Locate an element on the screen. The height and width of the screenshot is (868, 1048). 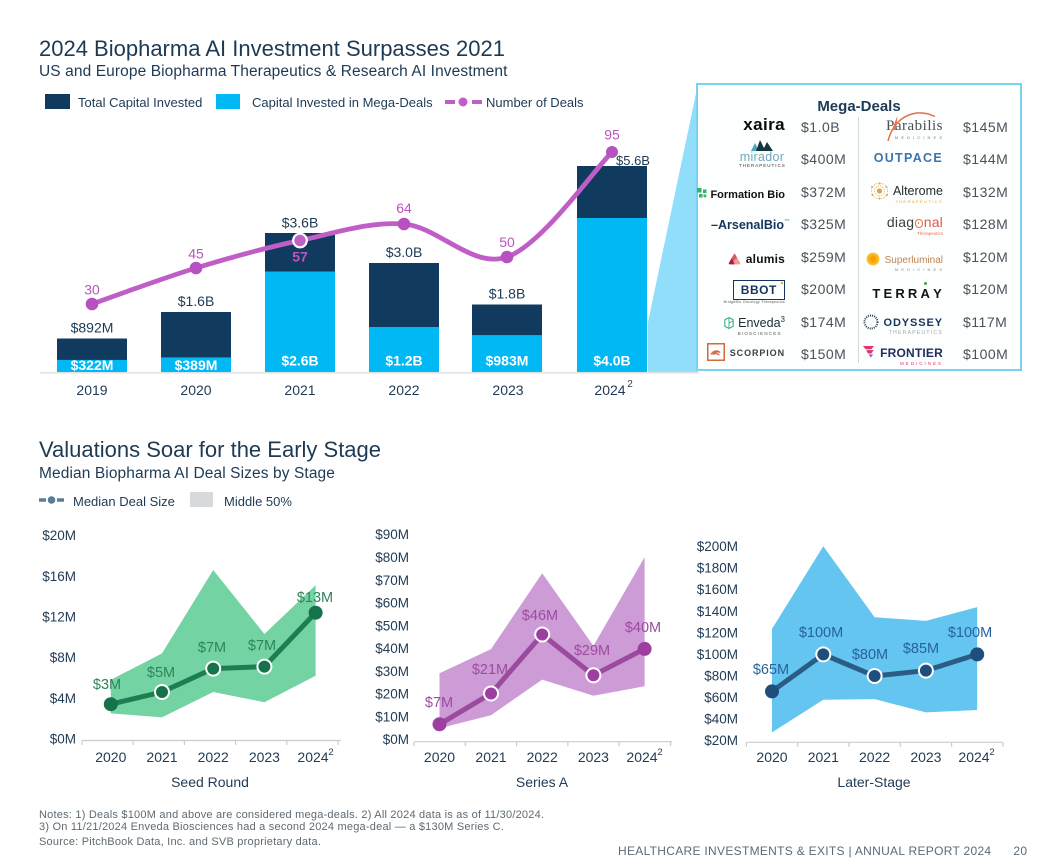
svg-text: $3M is located at coordinates (107, 685).